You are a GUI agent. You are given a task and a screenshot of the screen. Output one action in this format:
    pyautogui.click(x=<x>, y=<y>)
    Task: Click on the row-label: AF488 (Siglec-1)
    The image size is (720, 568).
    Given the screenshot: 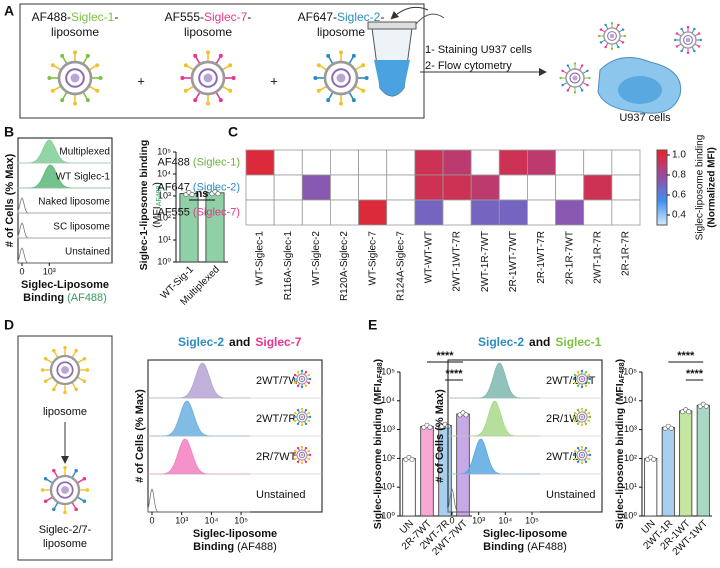 What is the action you would take?
    pyautogui.click(x=199, y=162)
    